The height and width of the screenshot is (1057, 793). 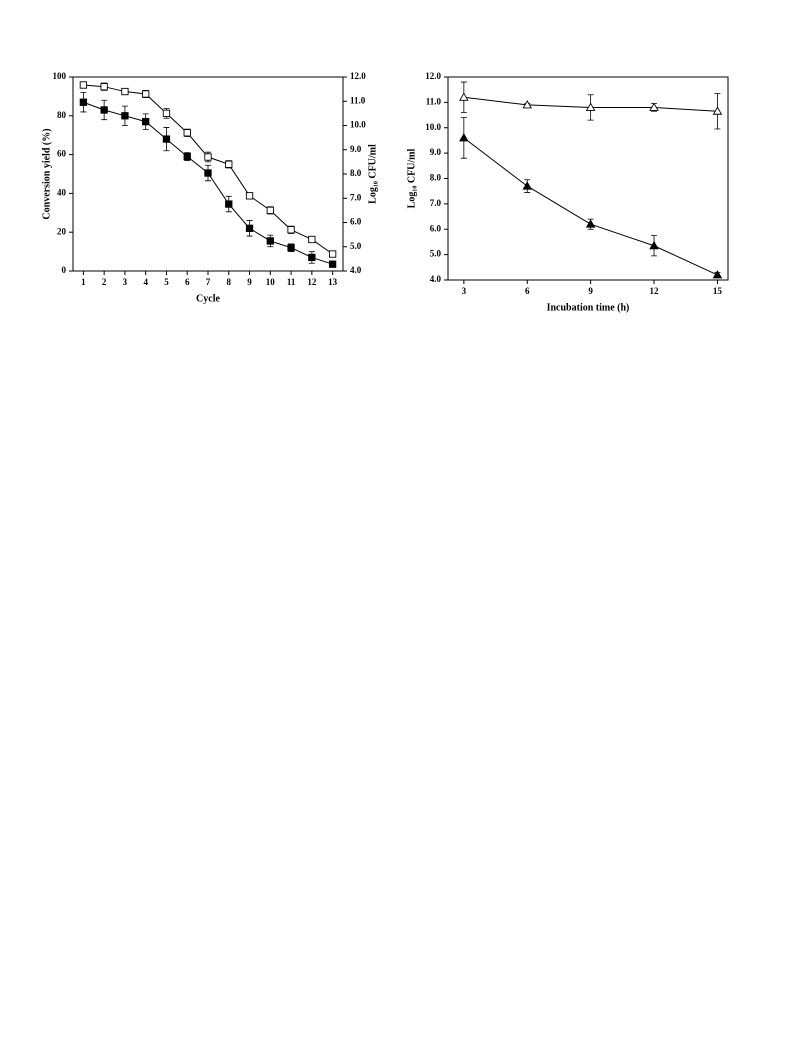 What do you see at coordinates (62, 192) in the screenshot?
I see `y-tick-label: 40` at bounding box center [62, 192].